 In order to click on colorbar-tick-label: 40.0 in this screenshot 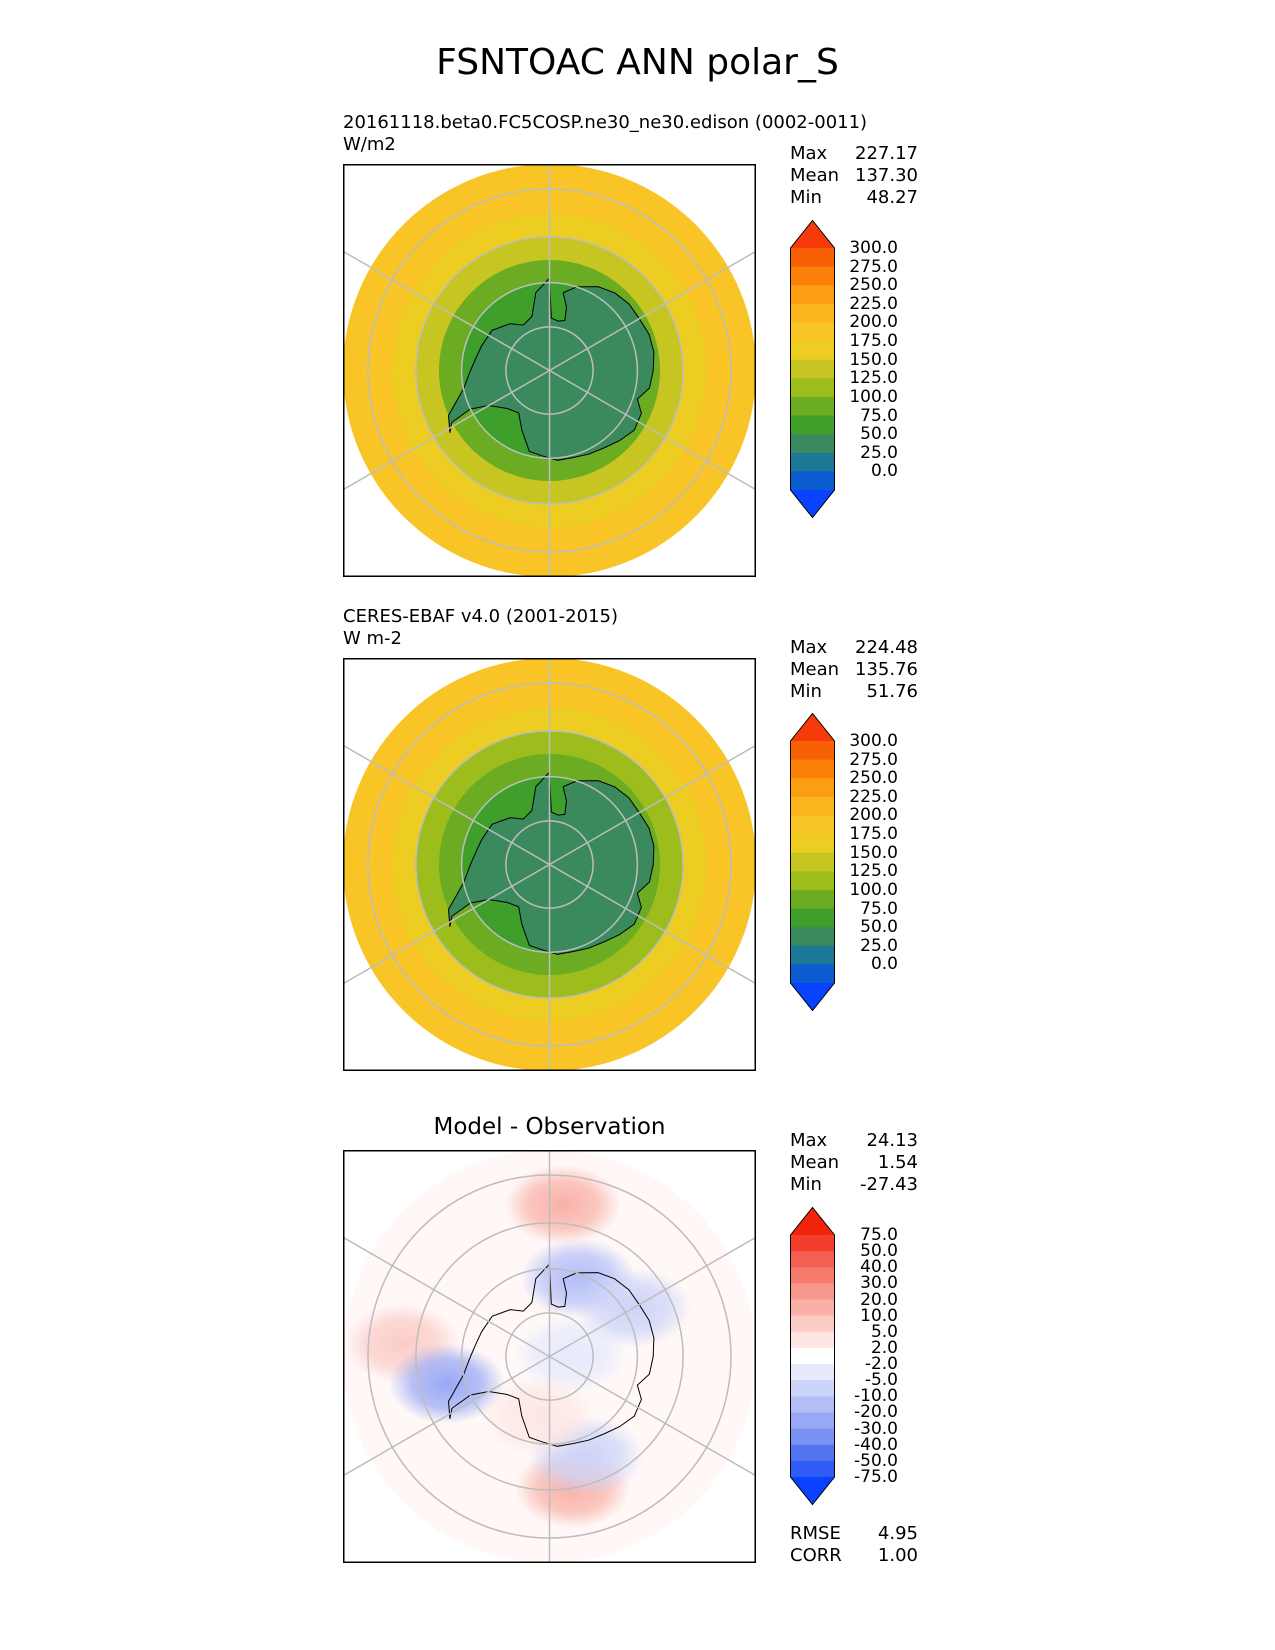, I will do `click(879, 1267)`.